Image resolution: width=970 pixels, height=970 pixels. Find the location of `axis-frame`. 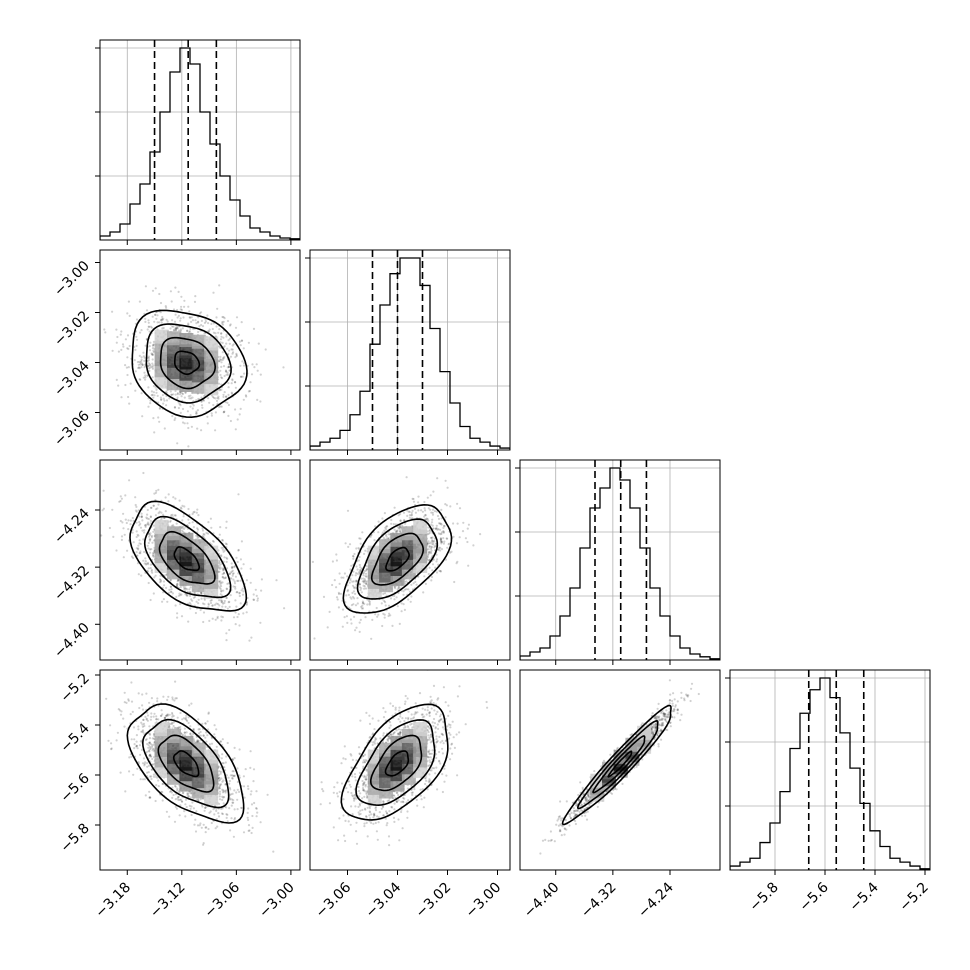

axis-frame is located at coordinates (200, 560).